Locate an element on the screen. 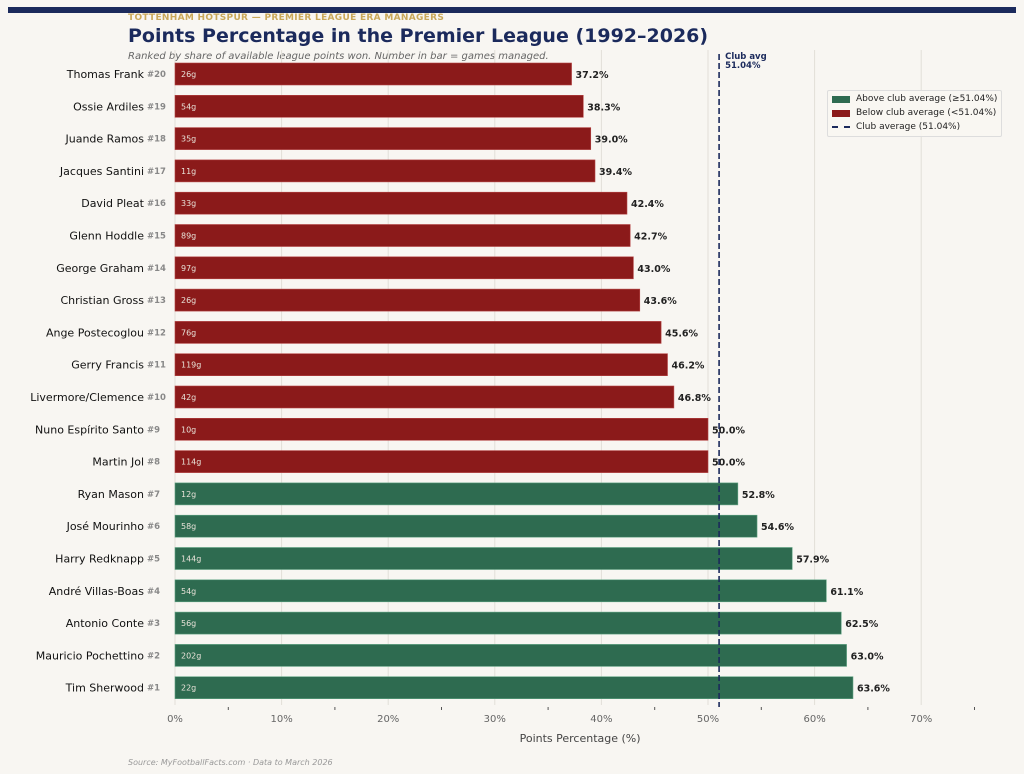 This screenshot has width=1024, height=774. bar-games-label: 42g is located at coordinates (188, 397).